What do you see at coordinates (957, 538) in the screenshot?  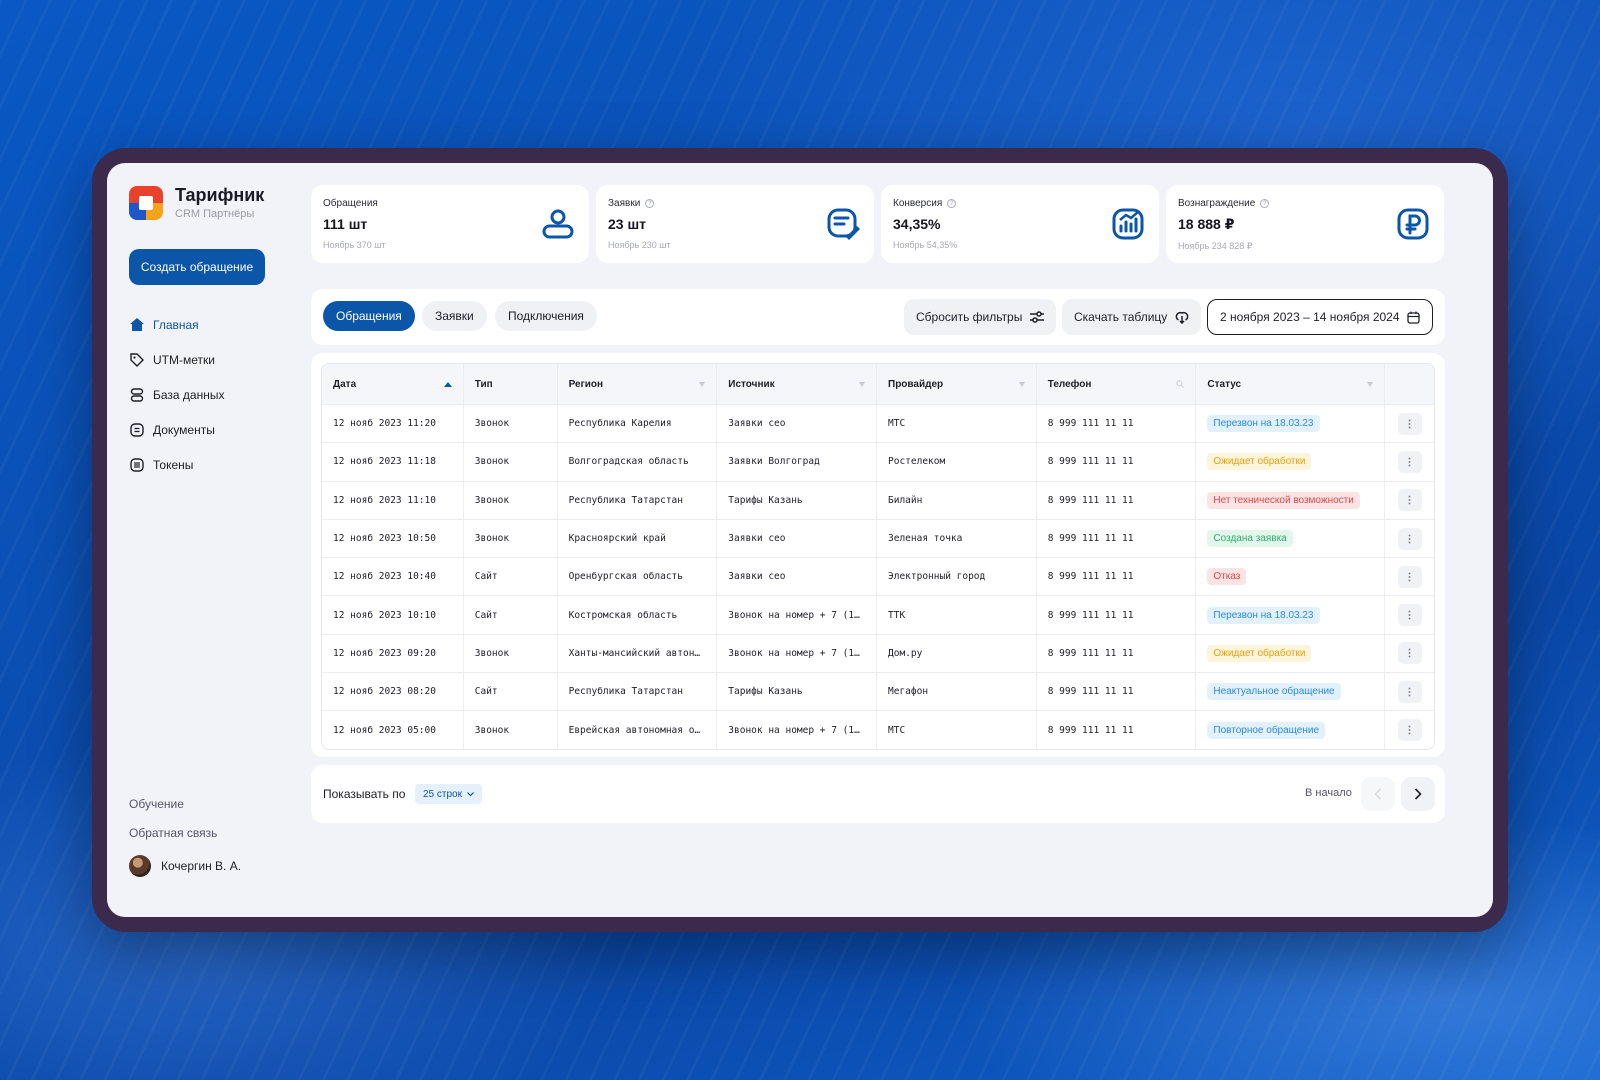 I see `cell-provider: Зеленая точка` at bounding box center [957, 538].